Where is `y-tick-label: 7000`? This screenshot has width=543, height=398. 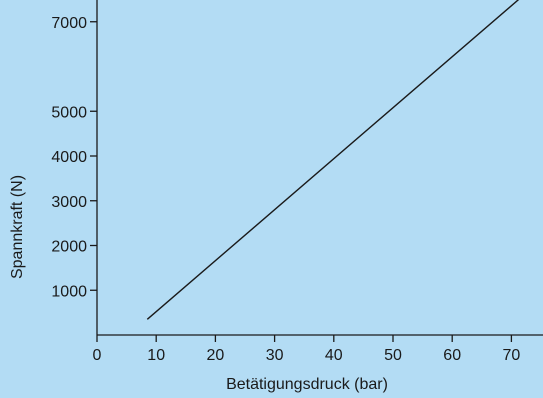
y-tick-label: 7000 is located at coordinates (69, 23).